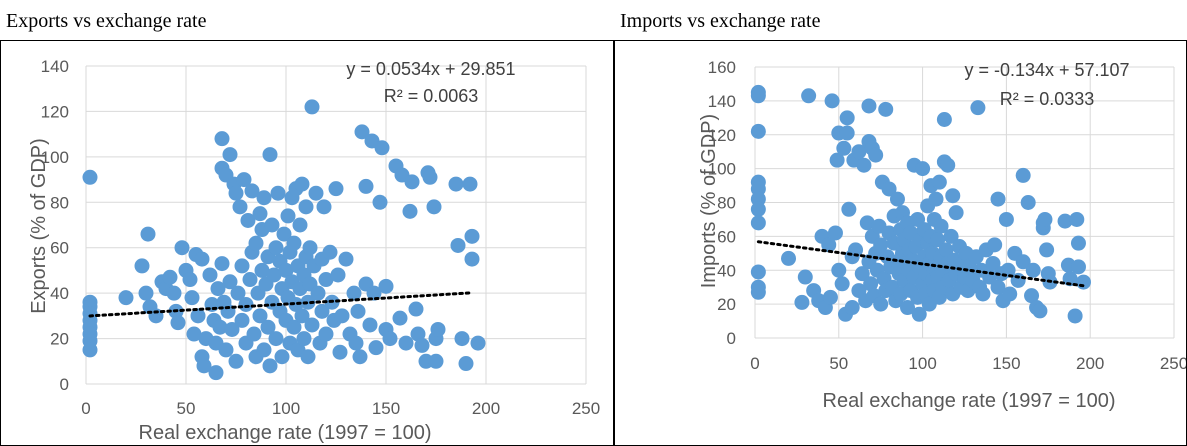  Describe the element at coordinates (285, 433) in the screenshot. I see `exports-x-axis-title: Real exchange rate (1997 = 100)` at that location.